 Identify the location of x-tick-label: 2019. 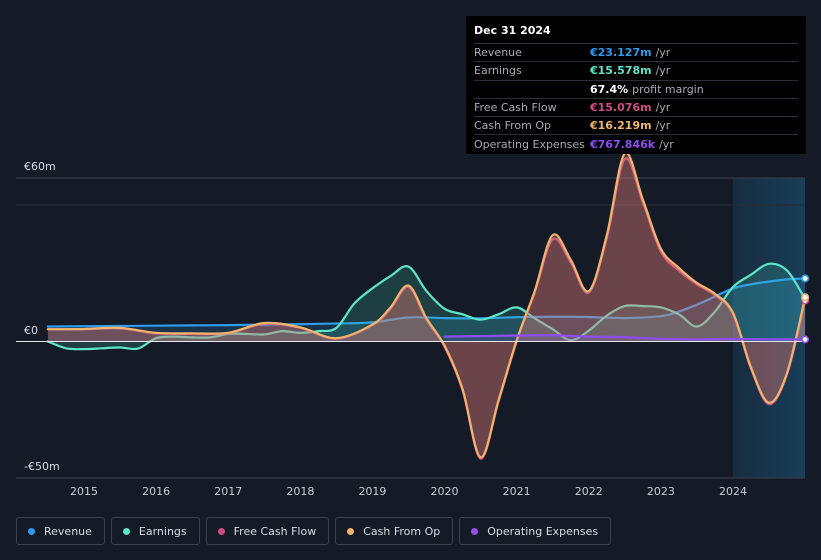
(372, 491).